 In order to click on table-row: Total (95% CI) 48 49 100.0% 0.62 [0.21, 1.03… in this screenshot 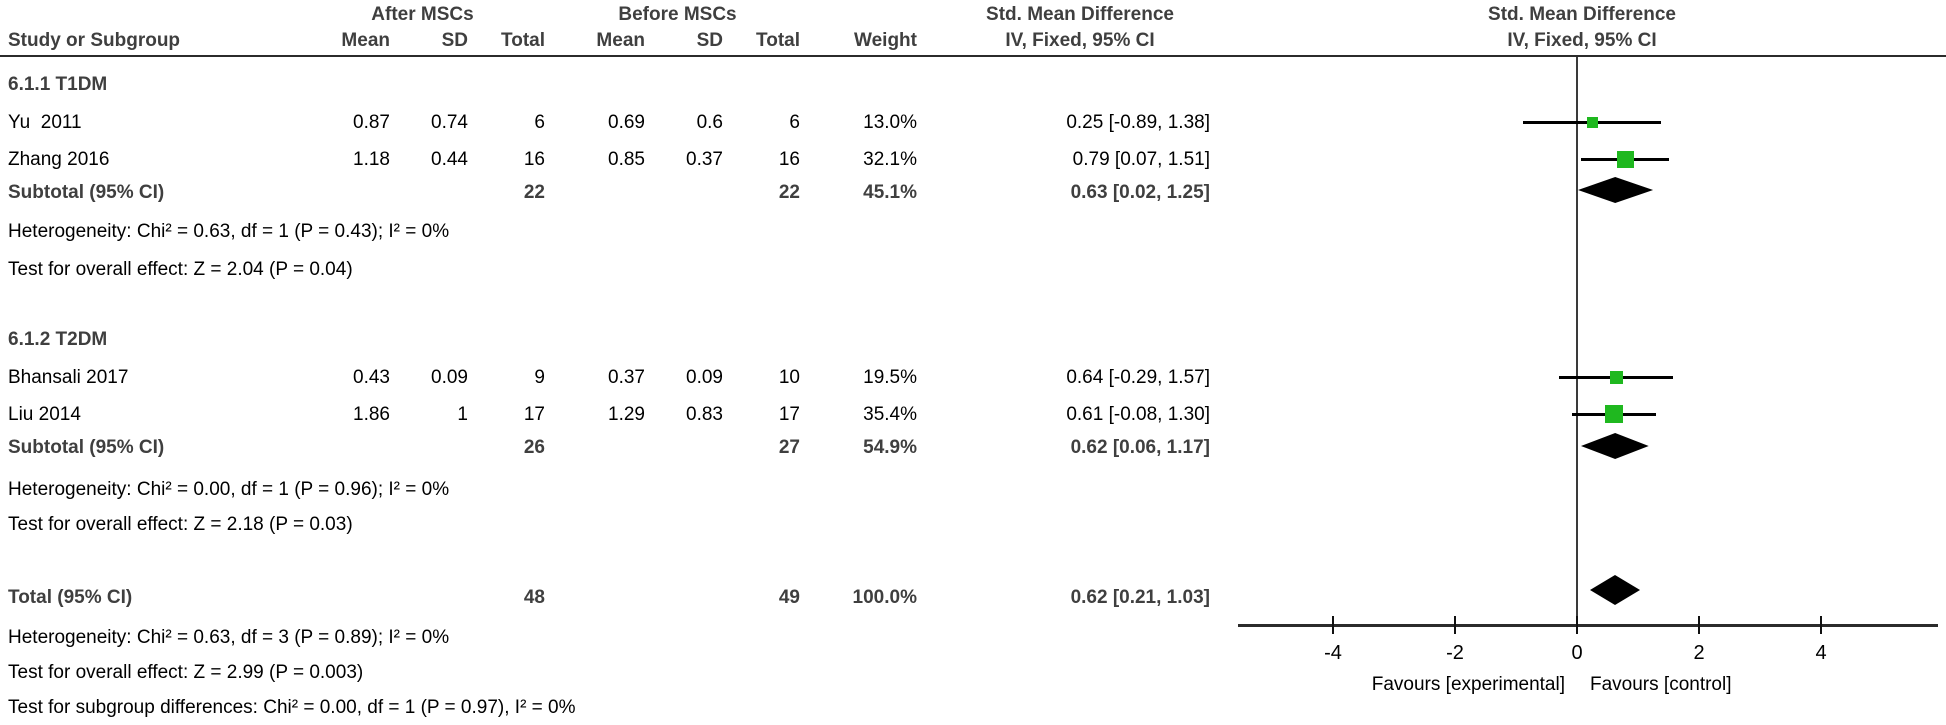, I will do `click(615, 598)`.